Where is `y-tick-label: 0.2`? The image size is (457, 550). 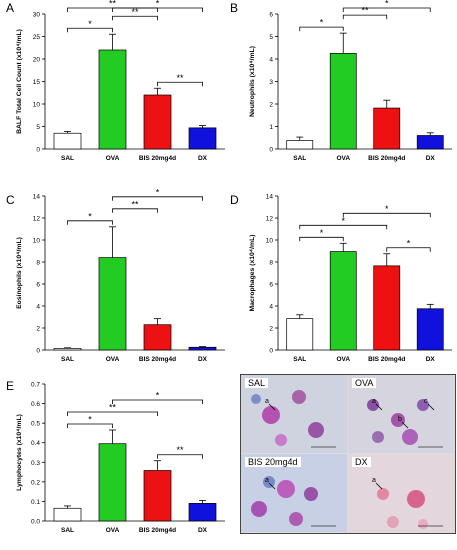 y-tick-label: 0.2 is located at coordinates (35, 482).